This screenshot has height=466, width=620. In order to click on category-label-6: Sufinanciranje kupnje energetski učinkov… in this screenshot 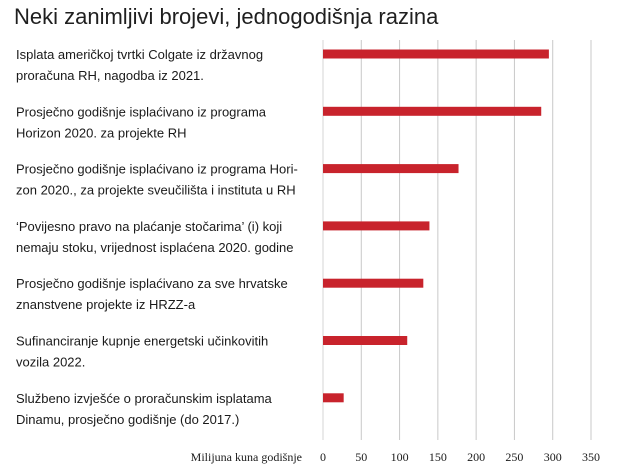, I will do `click(142, 352)`.